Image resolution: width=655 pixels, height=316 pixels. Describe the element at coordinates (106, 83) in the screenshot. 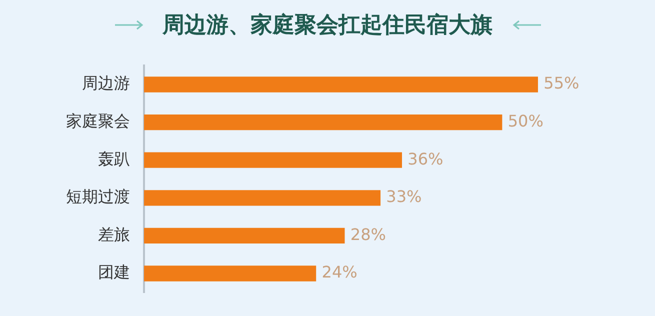

I see `y-tick-label: 周边游` at that location.